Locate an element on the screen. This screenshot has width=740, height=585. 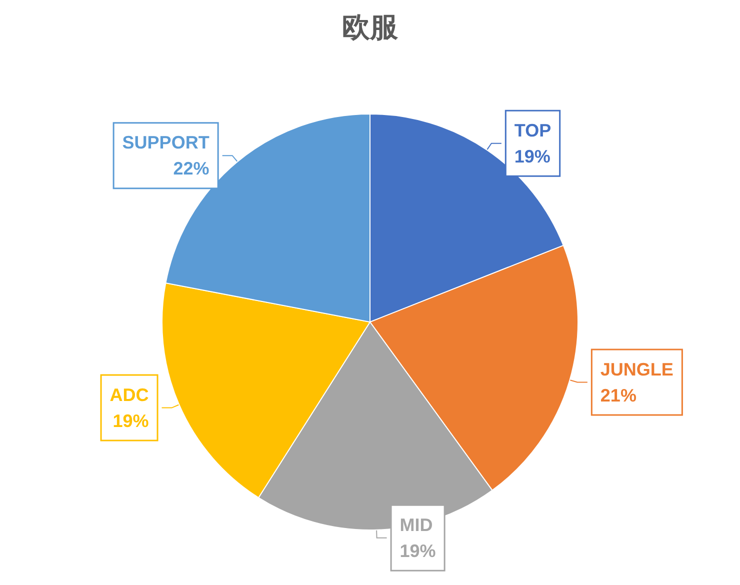
chart-title: 欧服 is located at coordinates (370, 27).